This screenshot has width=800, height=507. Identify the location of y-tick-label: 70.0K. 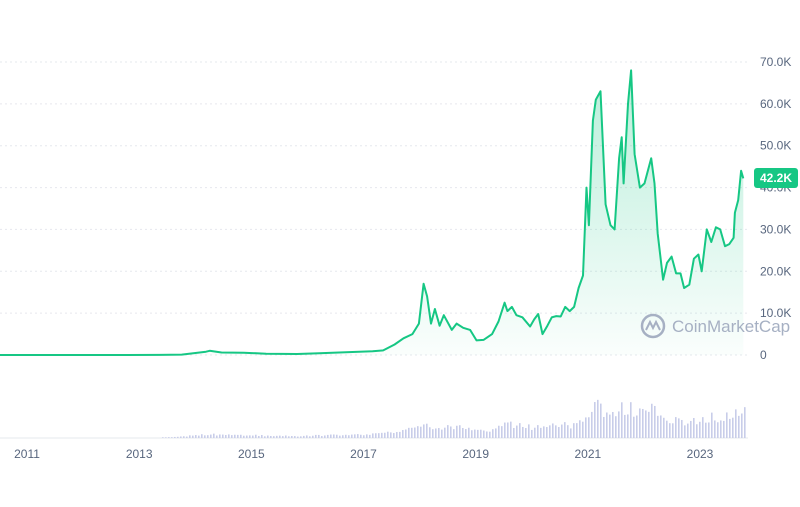
(775, 62).